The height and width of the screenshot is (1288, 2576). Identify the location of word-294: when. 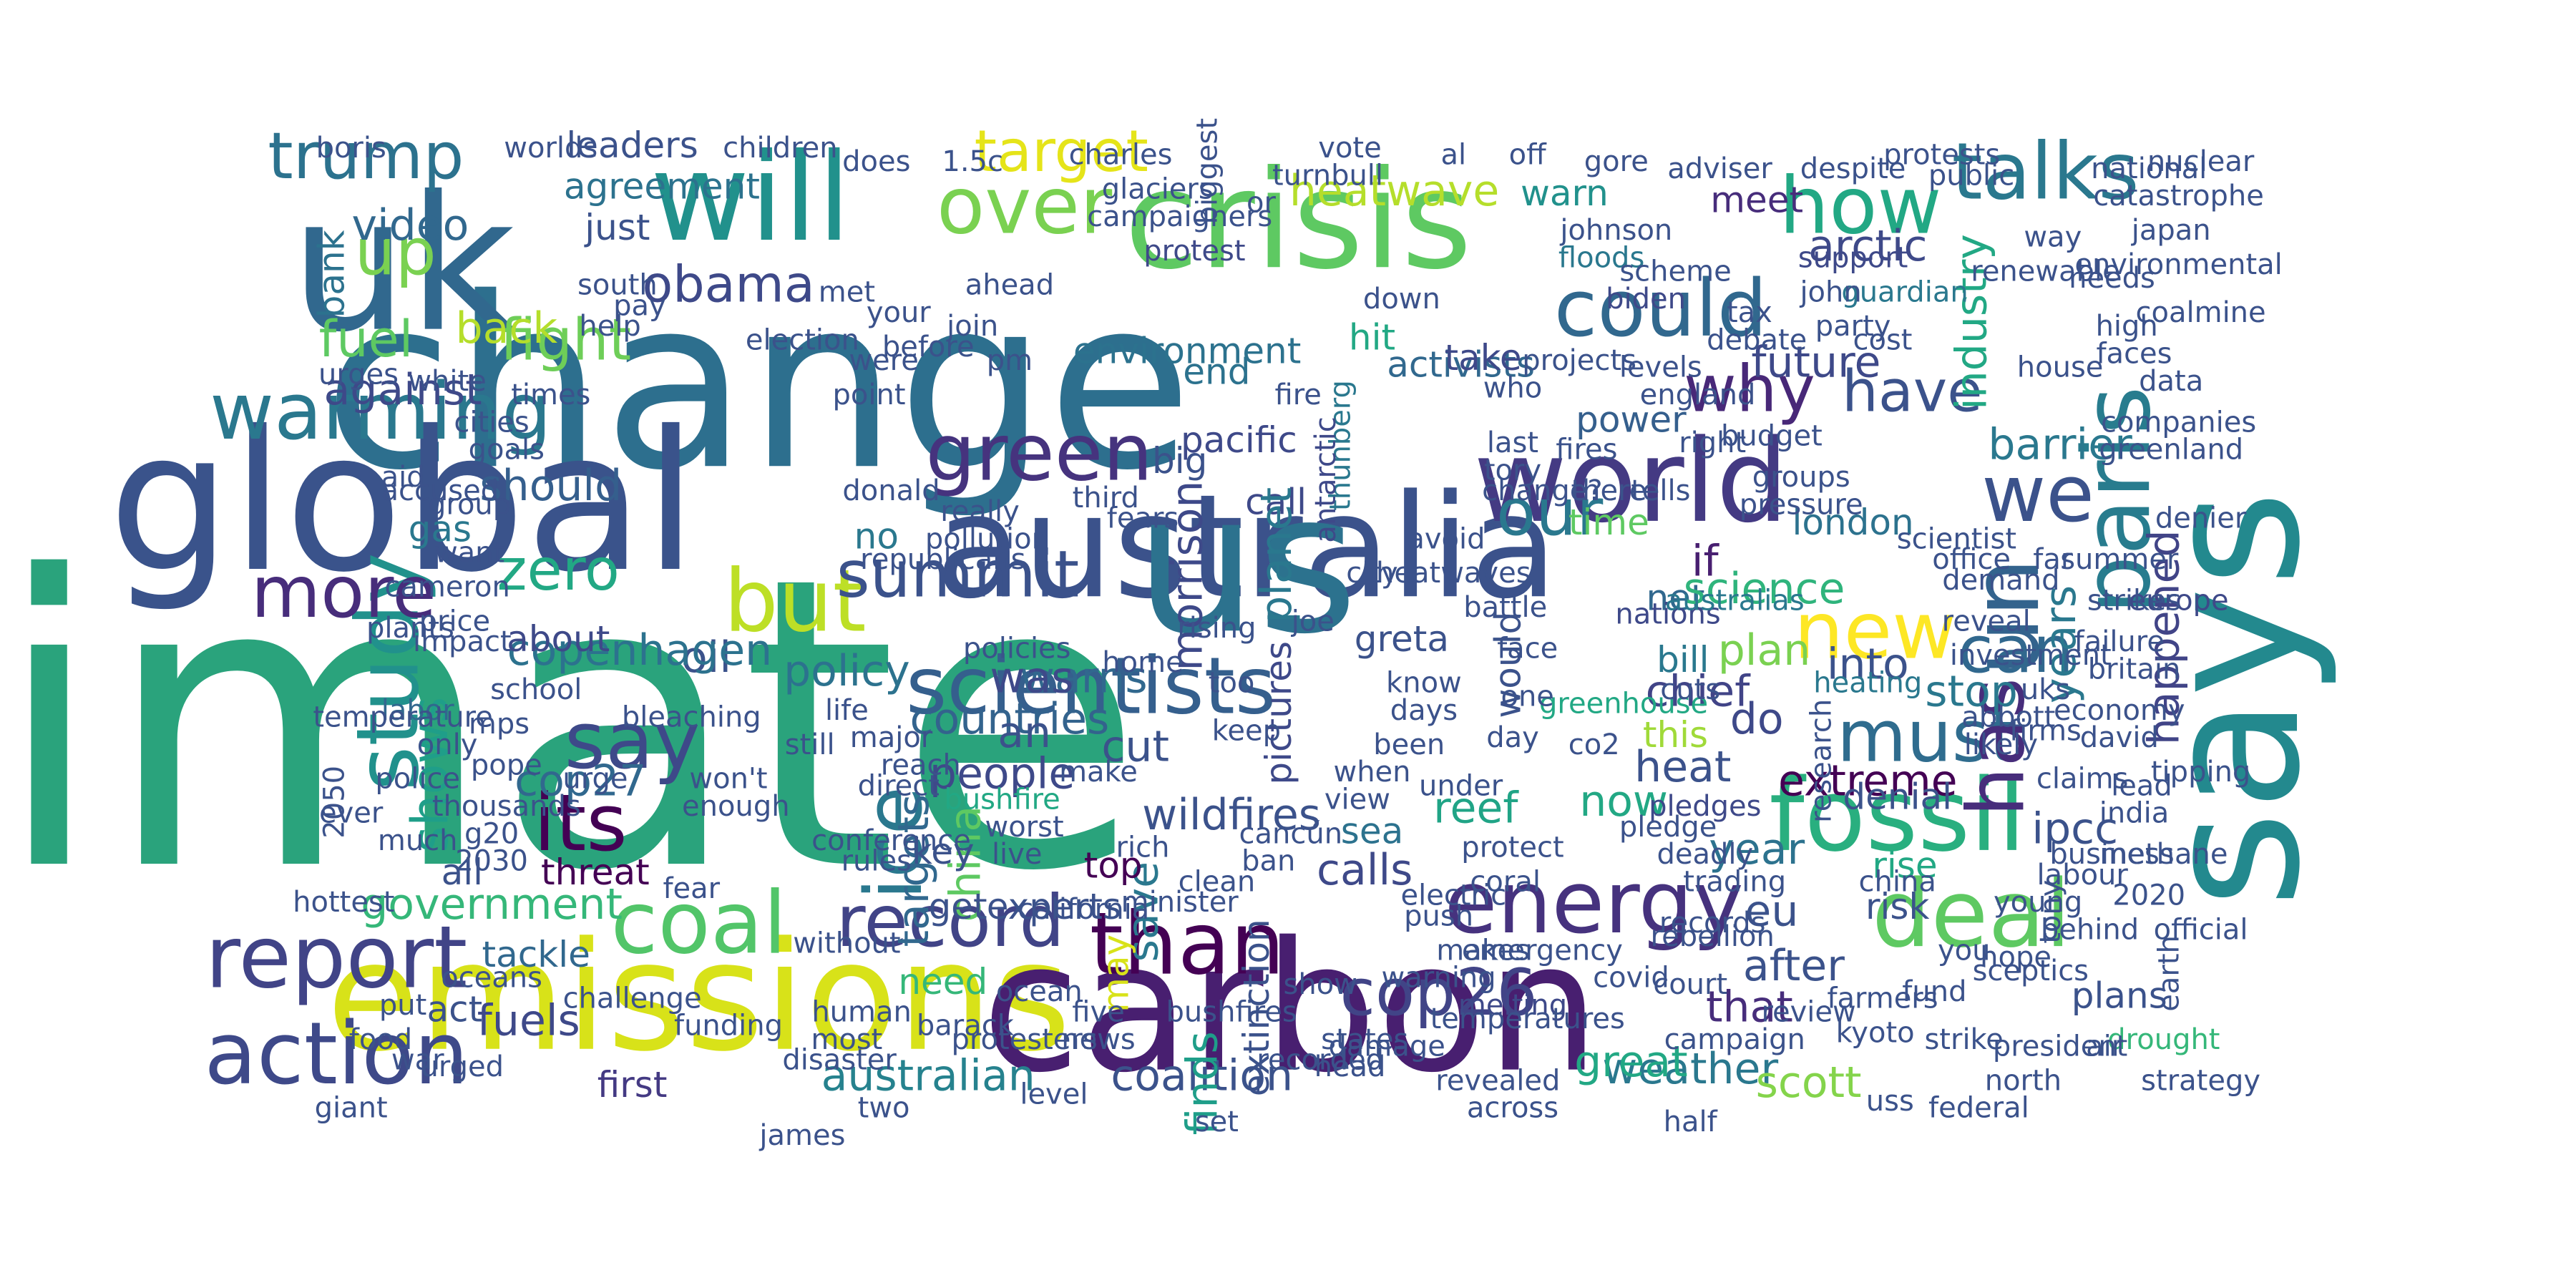
(1371, 772).